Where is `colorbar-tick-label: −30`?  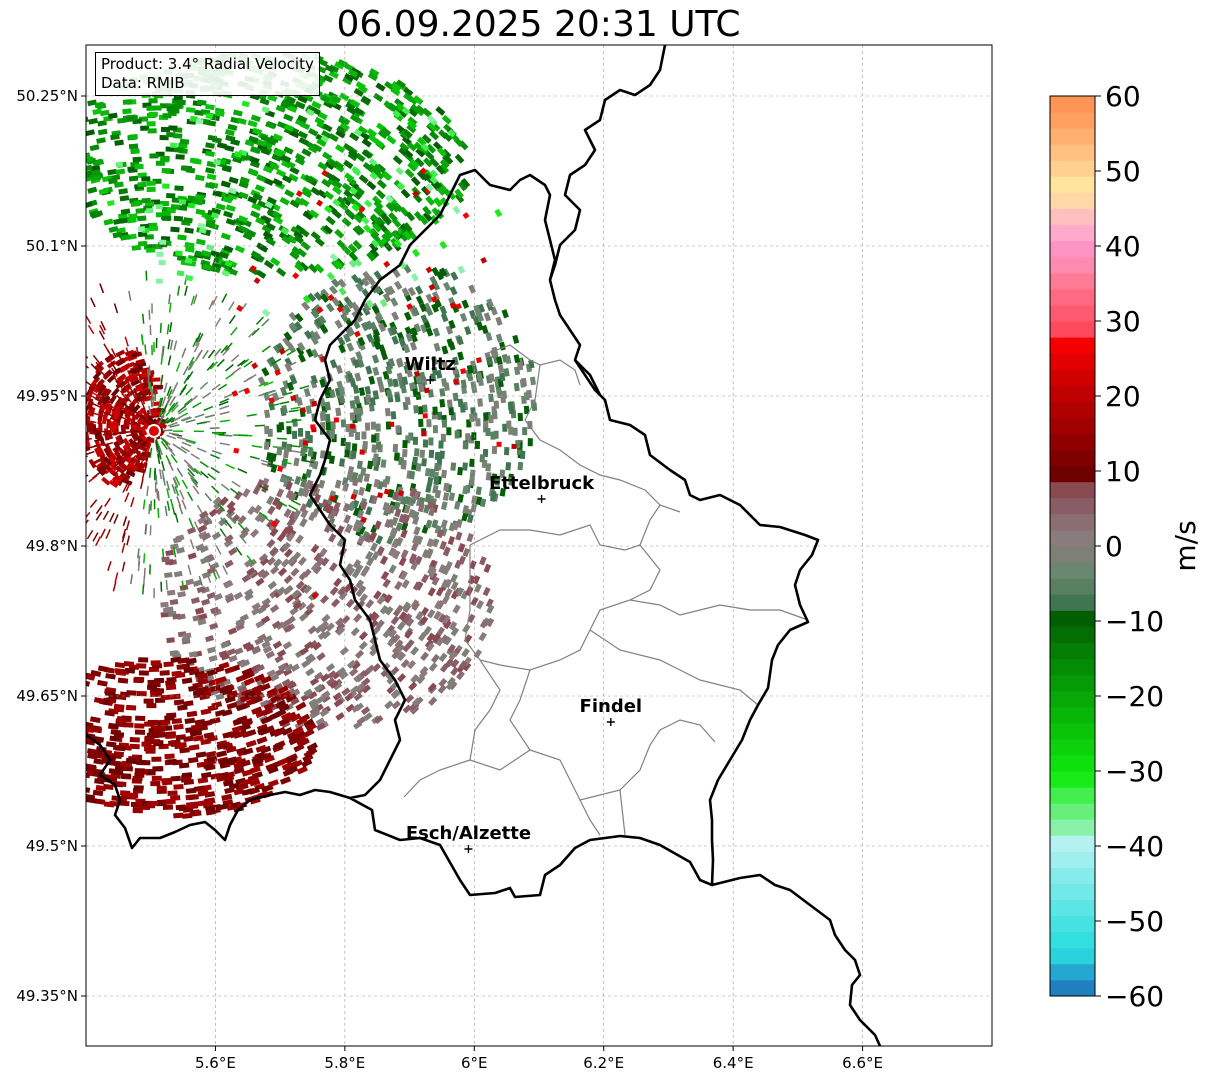 colorbar-tick-label: −30 is located at coordinates (1134, 771).